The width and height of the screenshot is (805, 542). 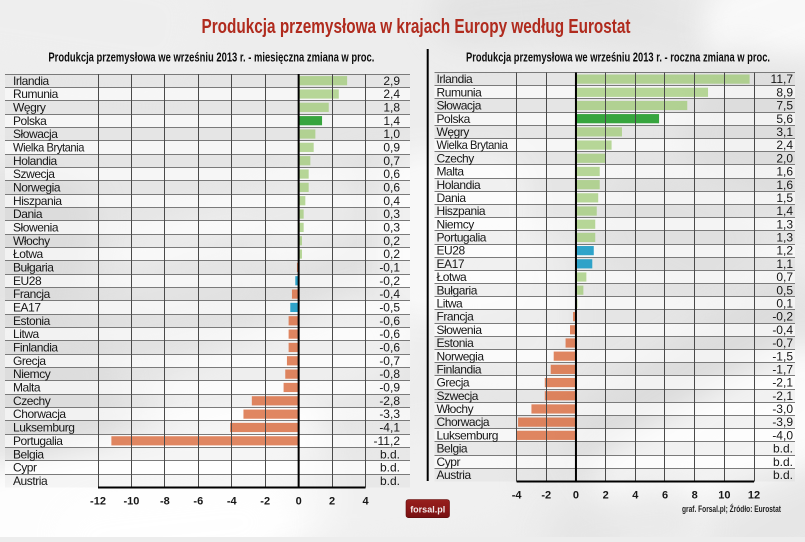 I want to click on svg-text: 0,9, so click(x=391, y=147).